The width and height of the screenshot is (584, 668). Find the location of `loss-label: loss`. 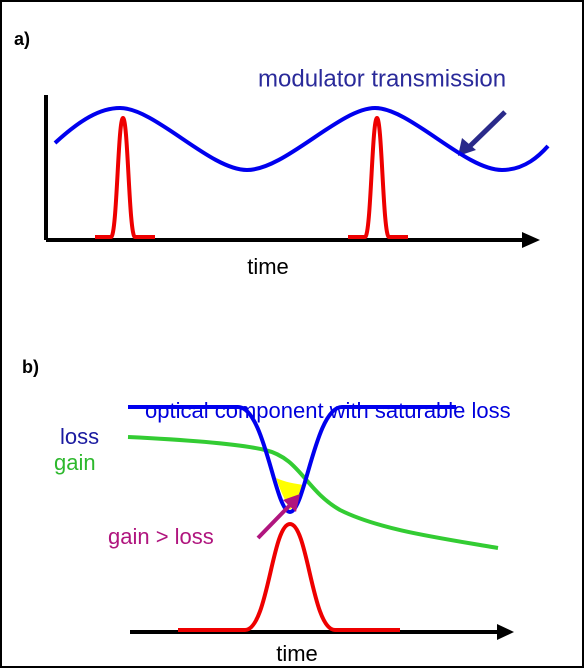

loss-label: loss is located at coordinates (79, 436).